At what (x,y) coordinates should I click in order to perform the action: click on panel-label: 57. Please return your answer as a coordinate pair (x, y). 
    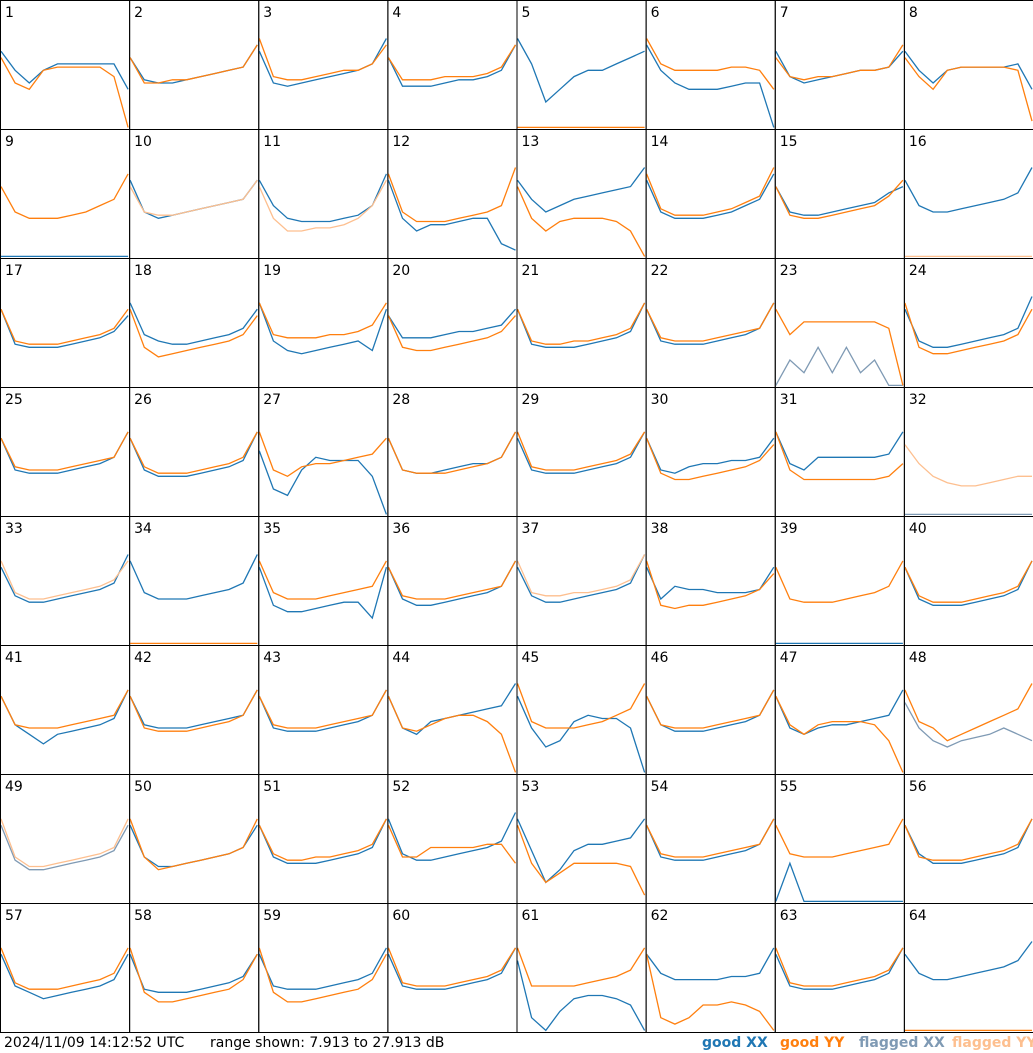
    Looking at the image, I should click on (14, 916).